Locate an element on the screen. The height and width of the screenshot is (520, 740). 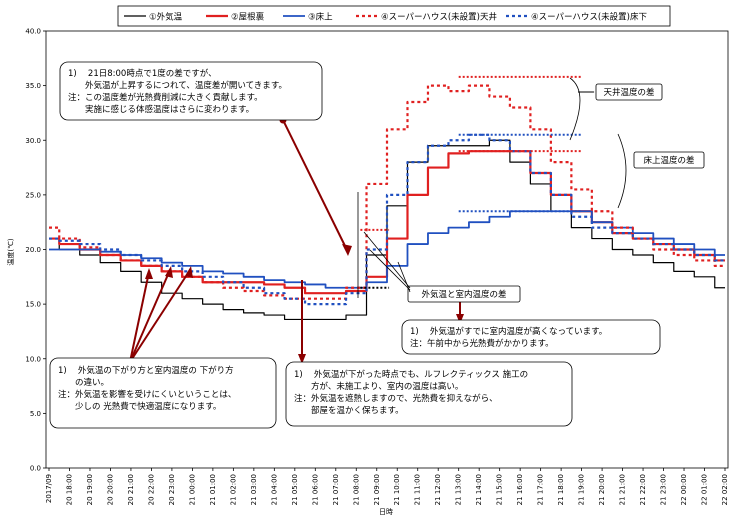
x-tick-label: 21 23:00 is located at coordinates (664, 489).